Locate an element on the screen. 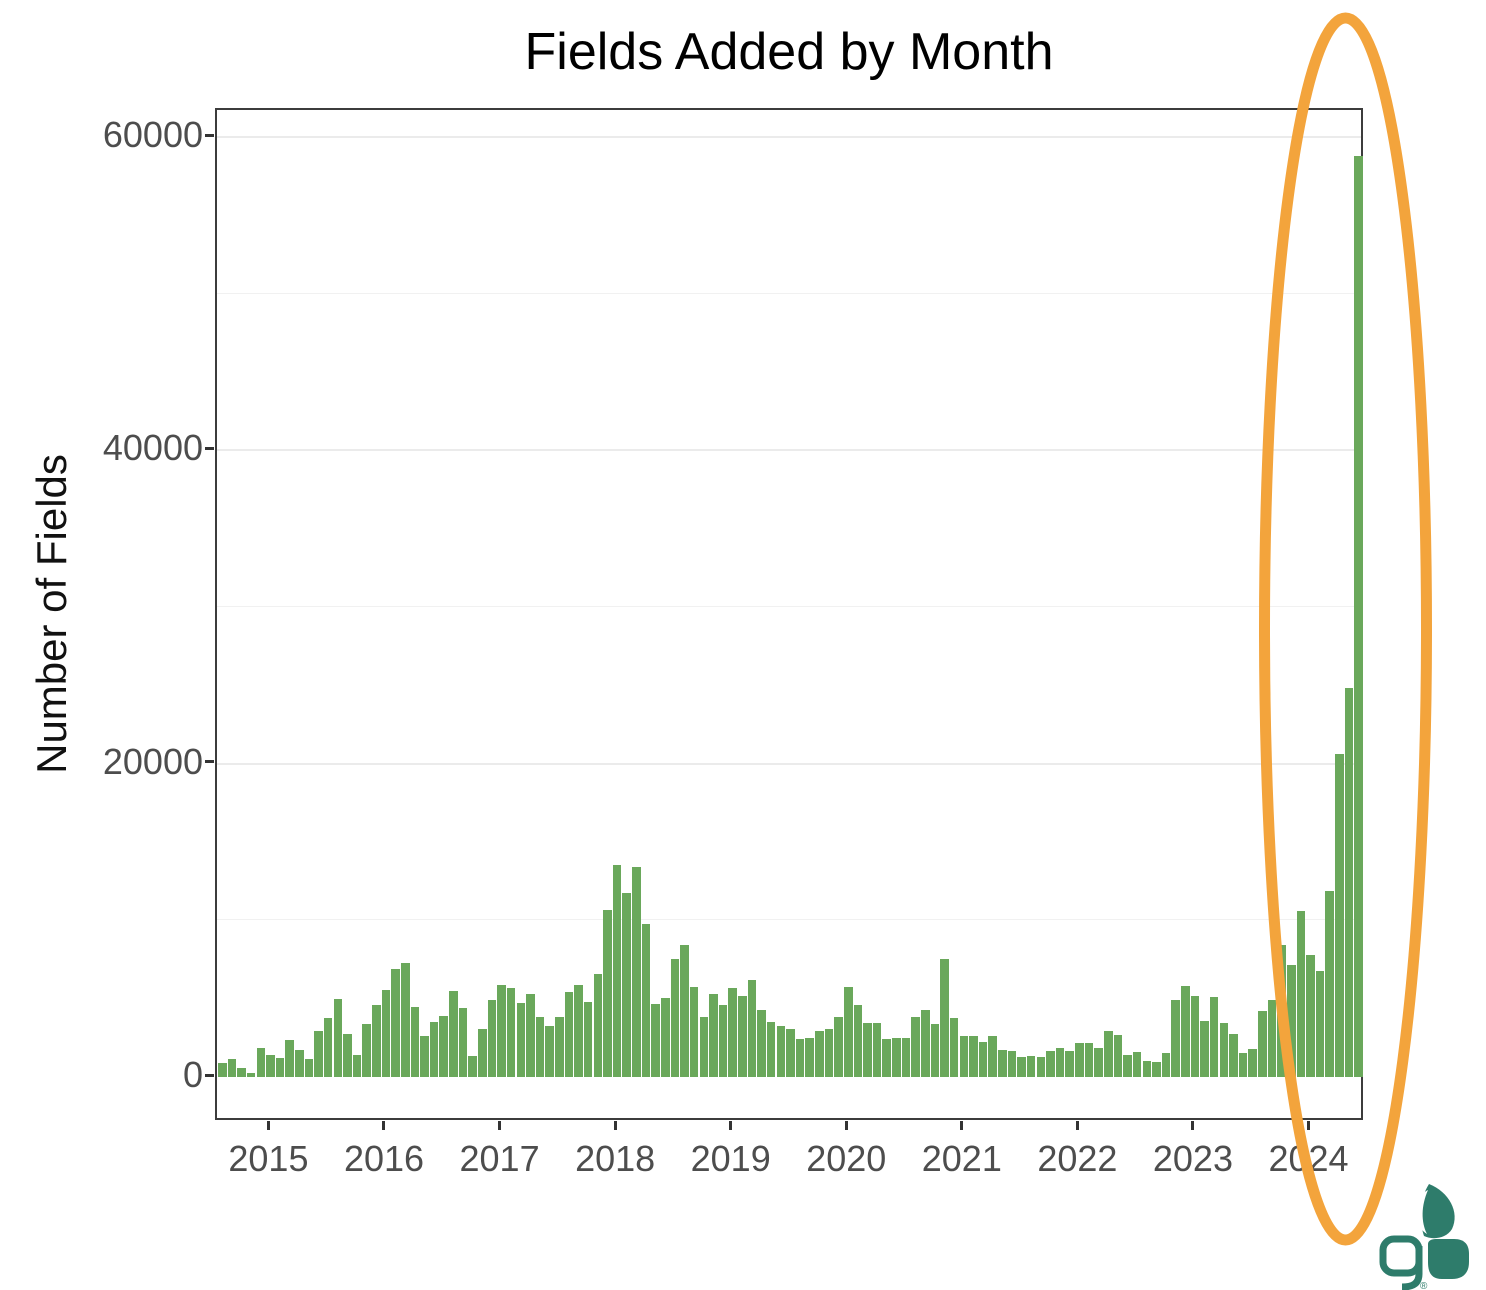  leaf-g-logo-icon: ® is located at coordinates (1424, 1237).